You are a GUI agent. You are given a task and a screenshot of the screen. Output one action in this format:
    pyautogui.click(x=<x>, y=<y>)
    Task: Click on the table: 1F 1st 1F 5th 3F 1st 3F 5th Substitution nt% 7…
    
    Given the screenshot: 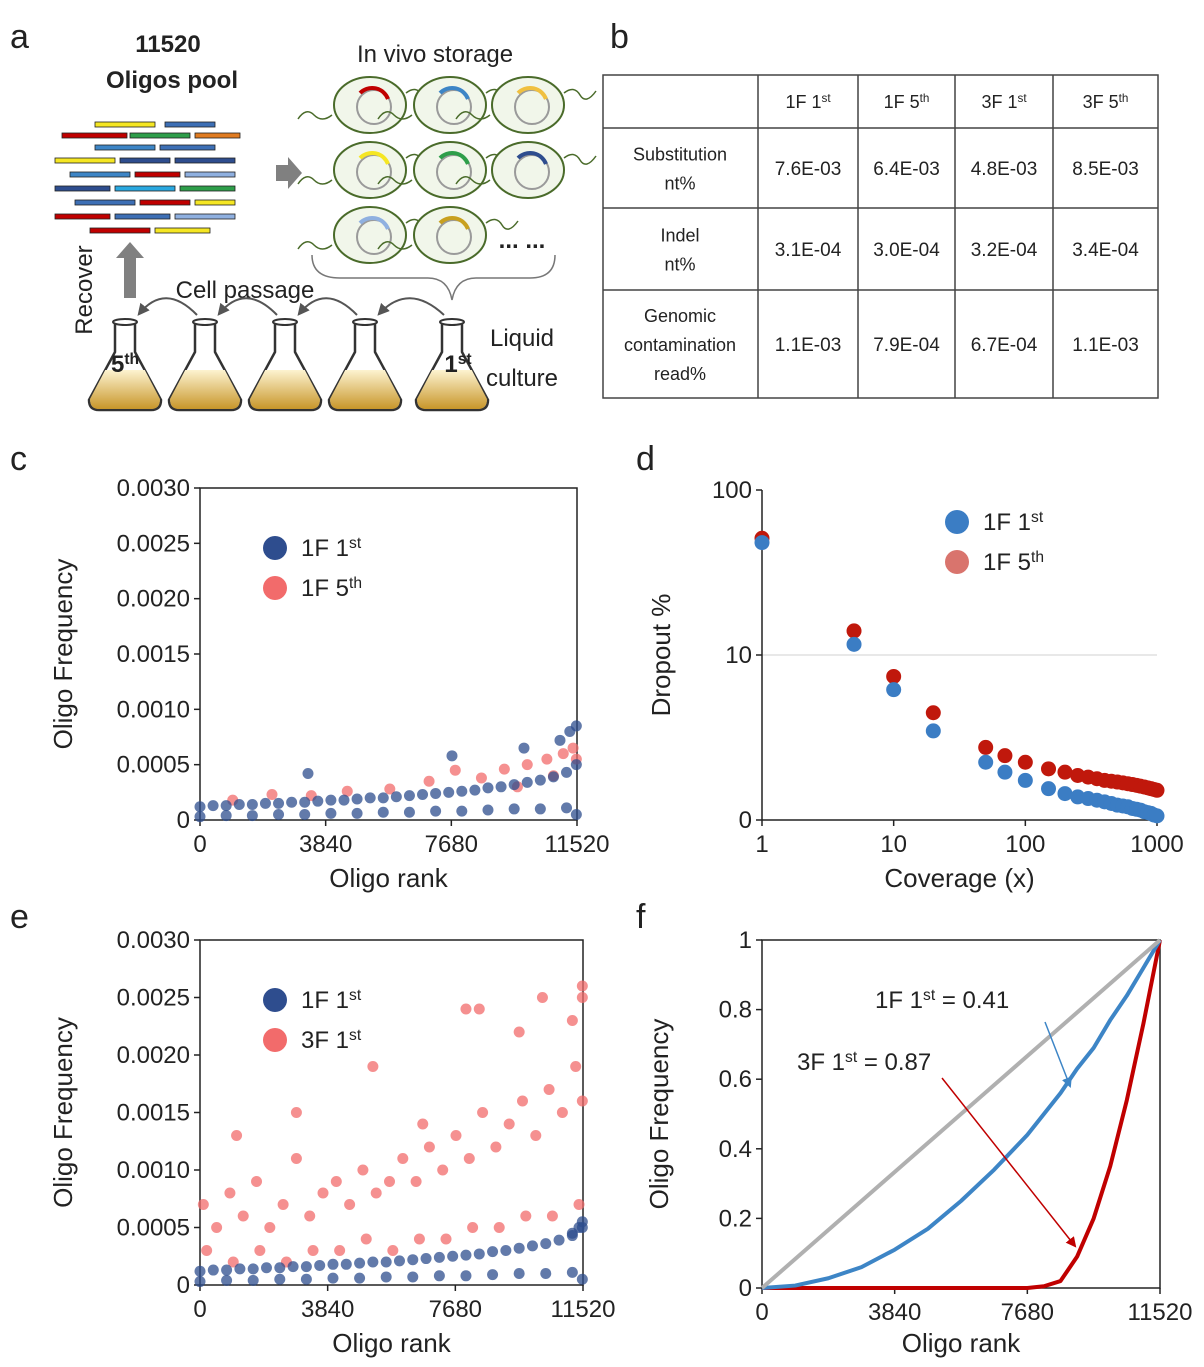 What is the action you would take?
    pyautogui.click(x=880, y=236)
    